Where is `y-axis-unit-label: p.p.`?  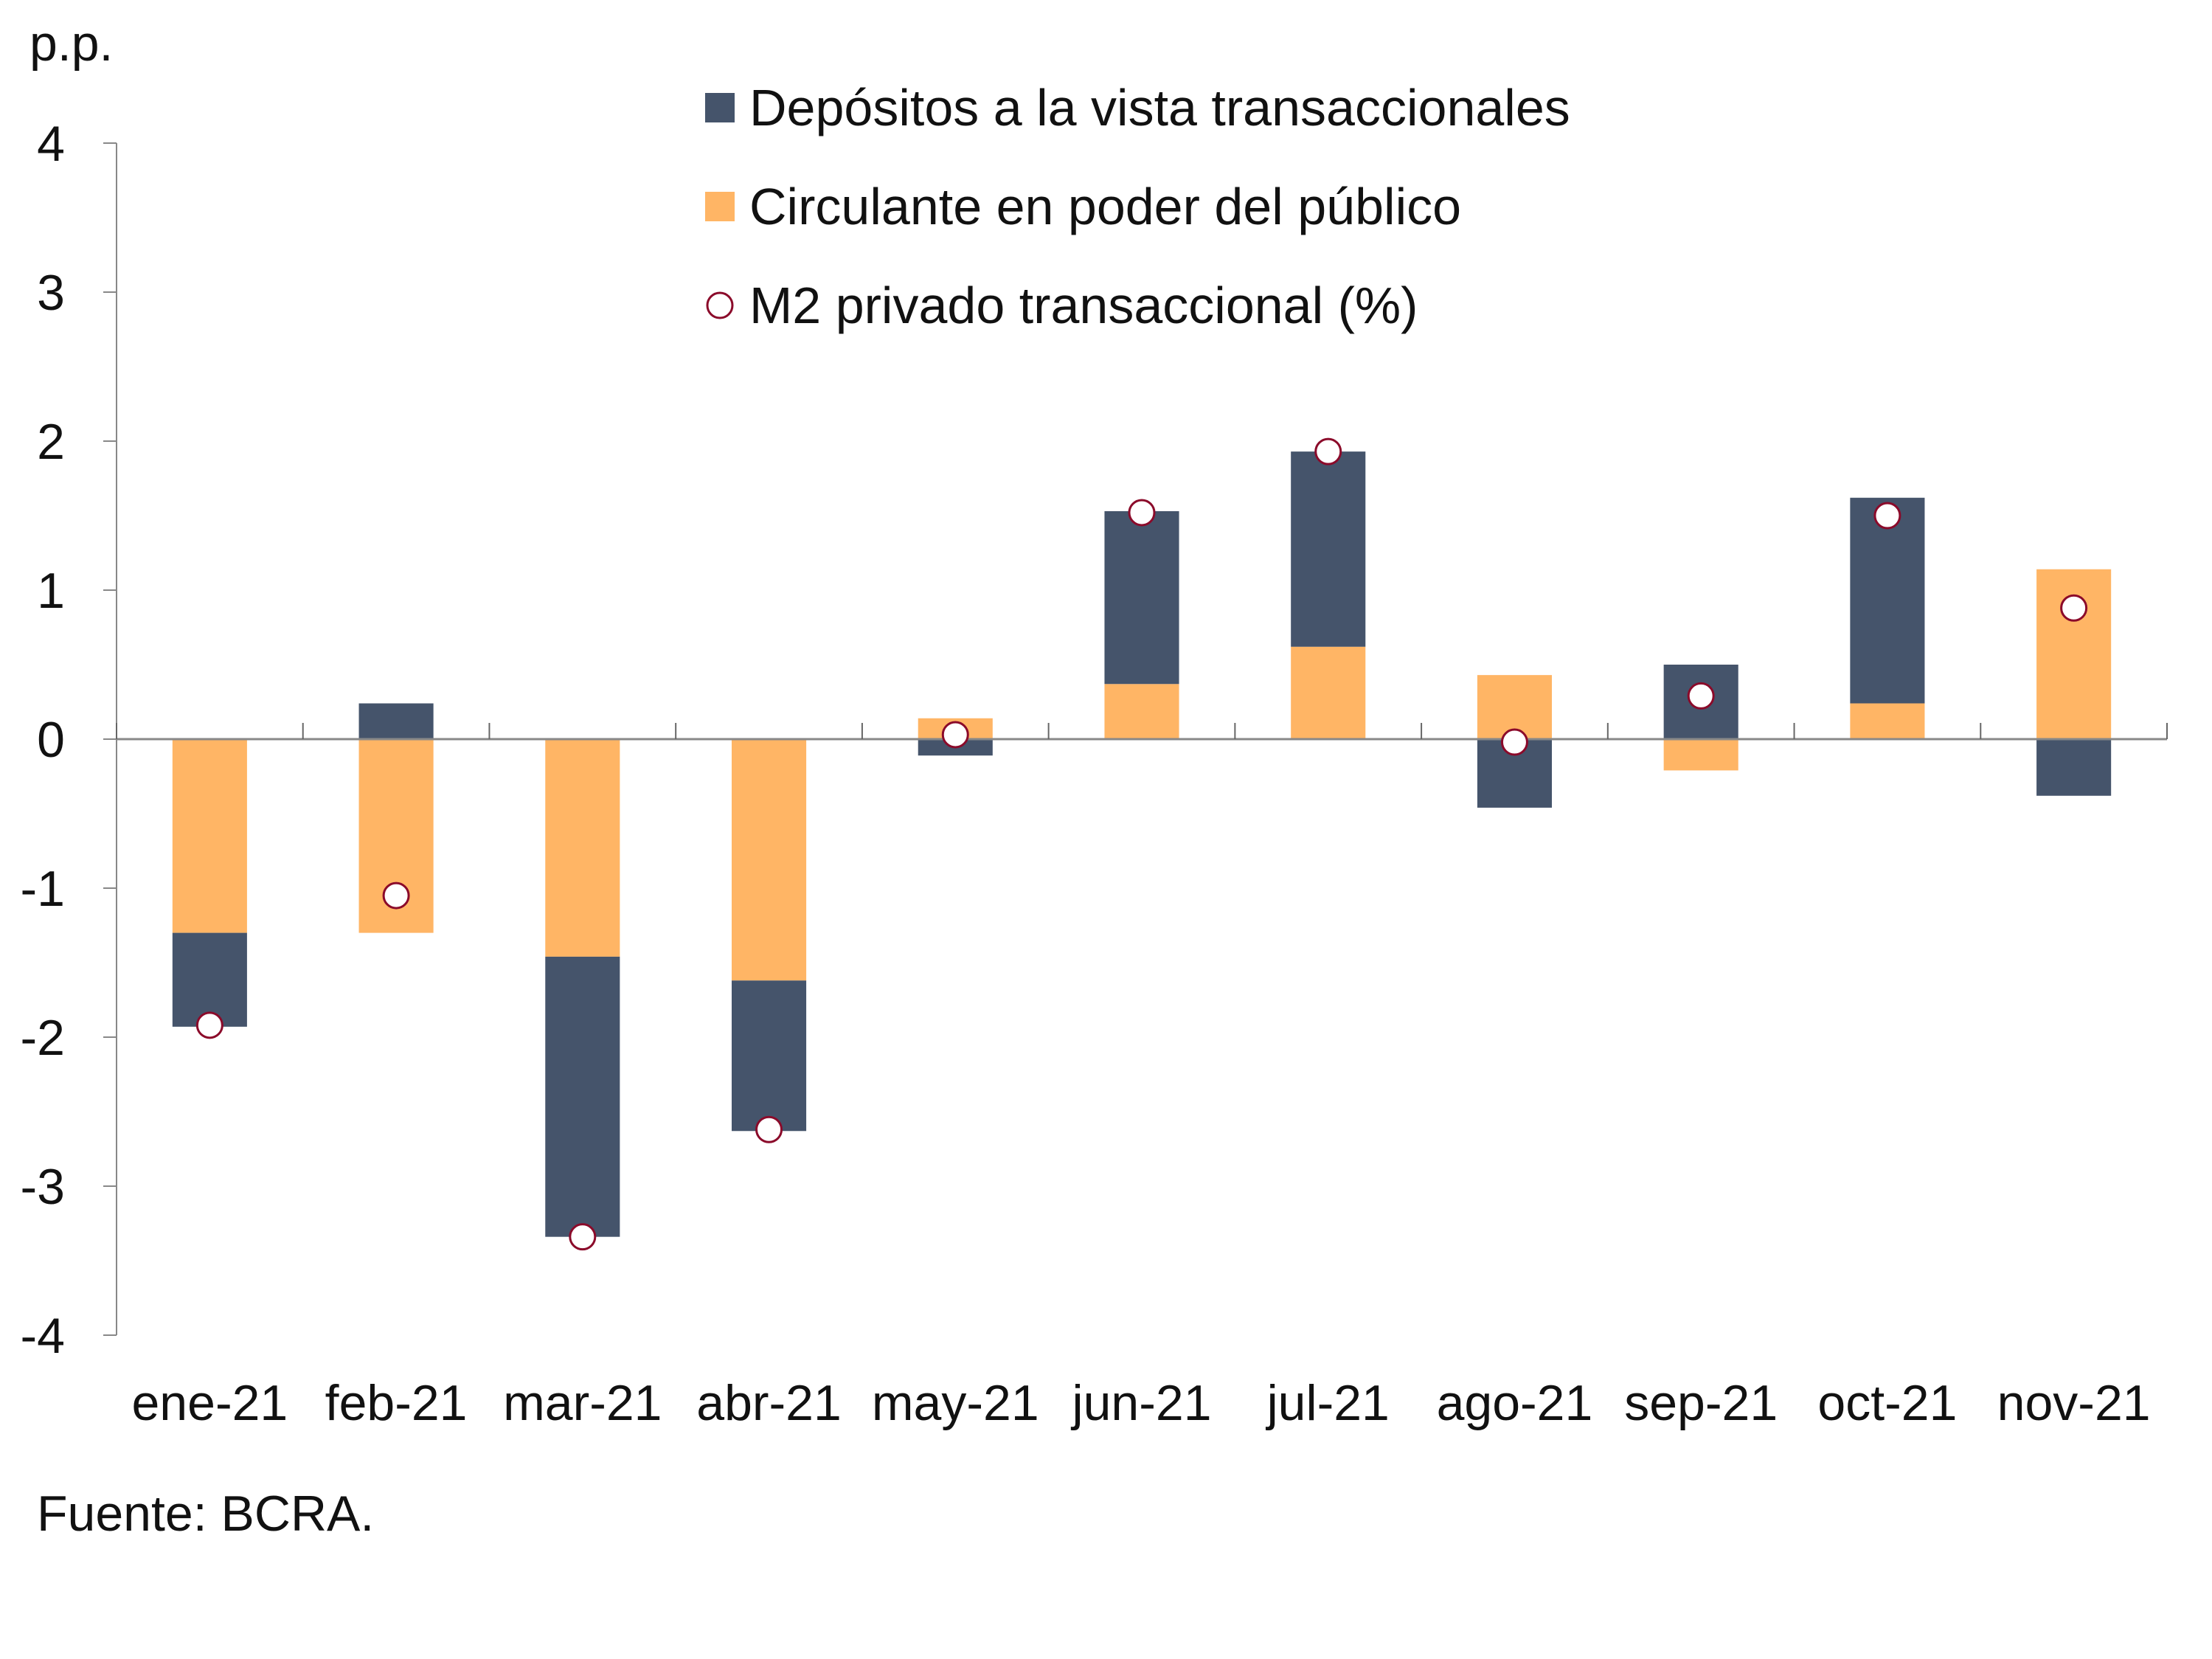
y-axis-unit-label: p.p. is located at coordinates (72, 43).